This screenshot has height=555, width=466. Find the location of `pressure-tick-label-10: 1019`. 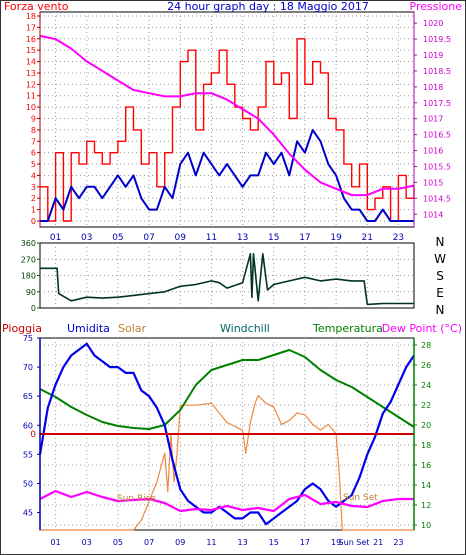

pressure-tick-label-10: 1019 is located at coordinates (433, 55).